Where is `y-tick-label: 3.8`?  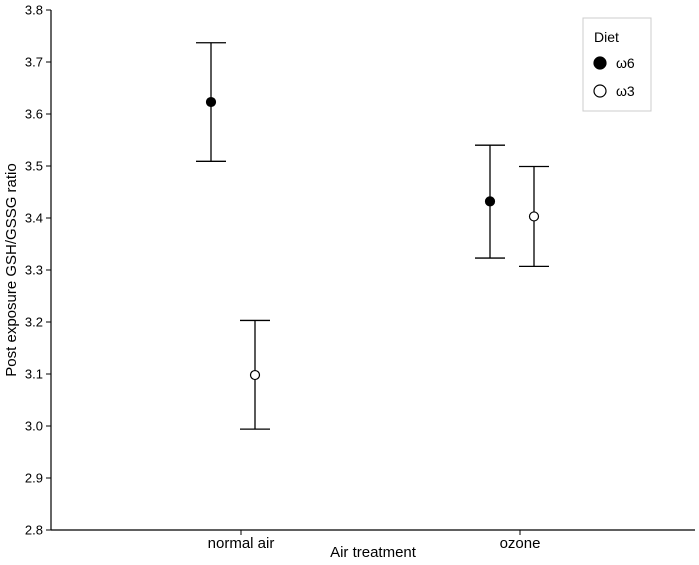 y-tick-label: 3.8 is located at coordinates (34, 10).